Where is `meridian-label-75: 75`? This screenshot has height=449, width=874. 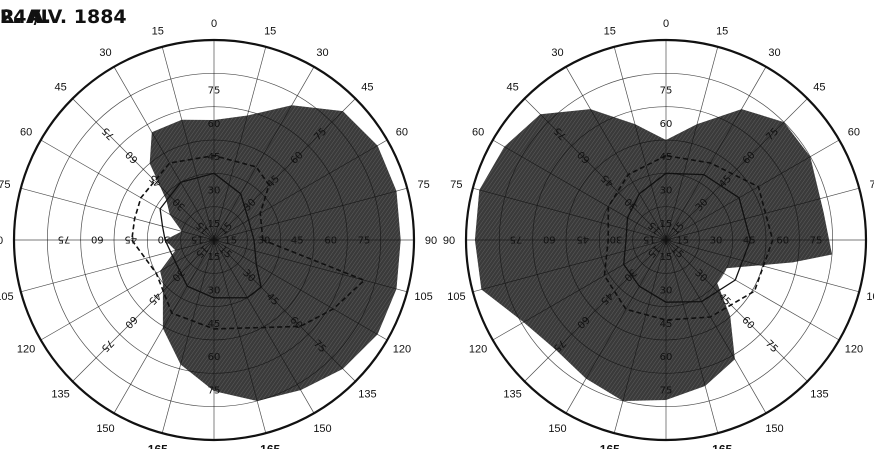 meridian-label-75: 75 is located at coordinates (423, 185).